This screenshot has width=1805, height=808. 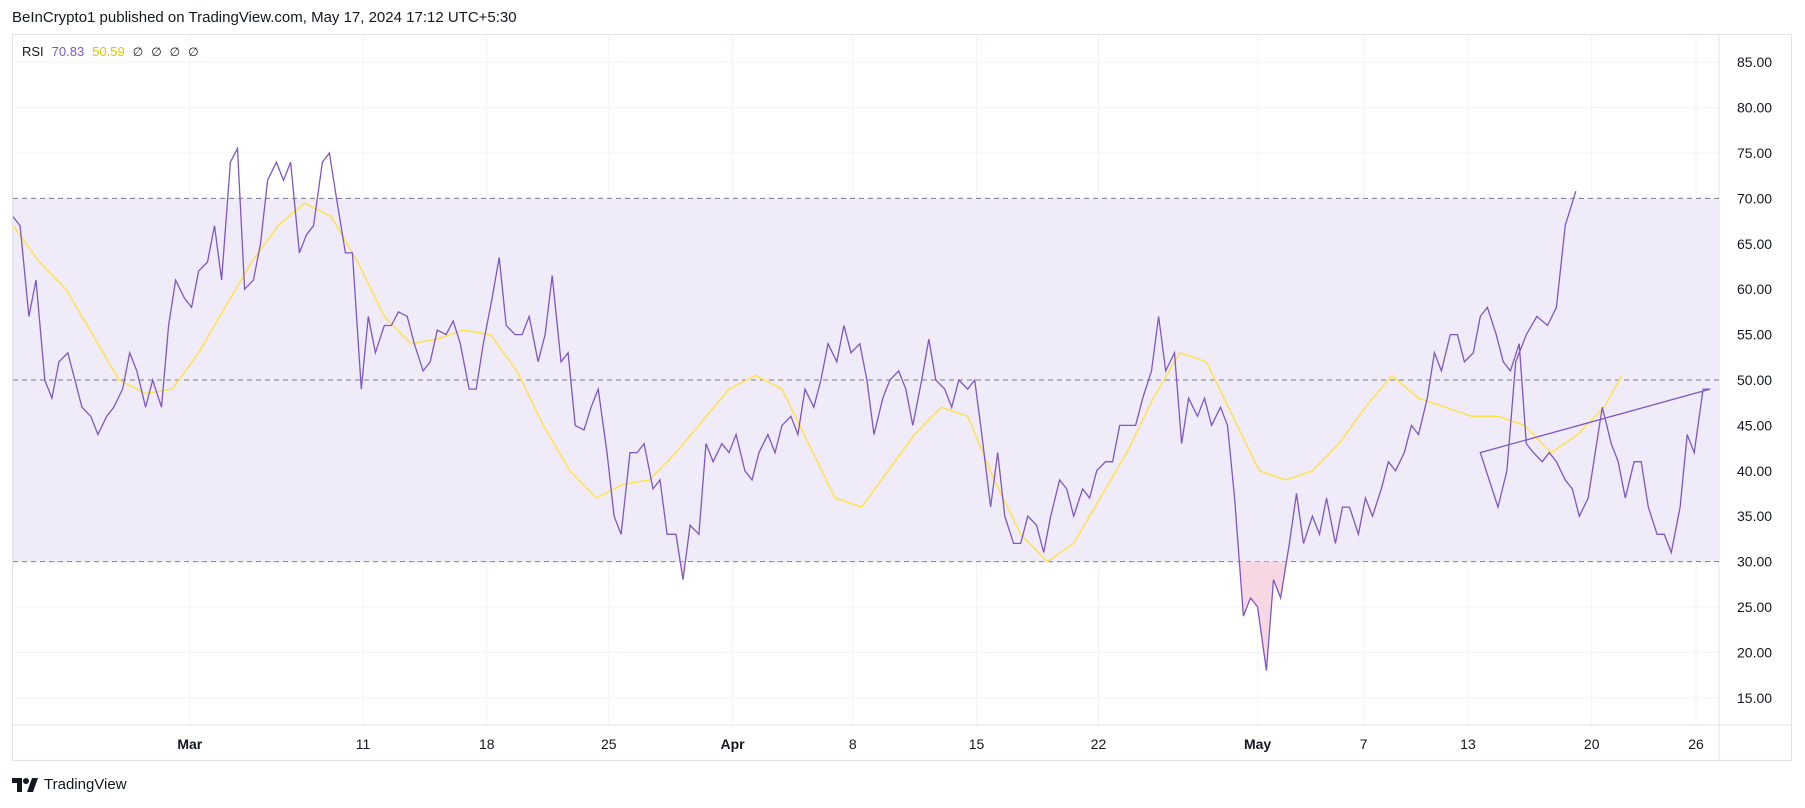 I want to click on footer-brand: TradingView, so click(x=85, y=784).